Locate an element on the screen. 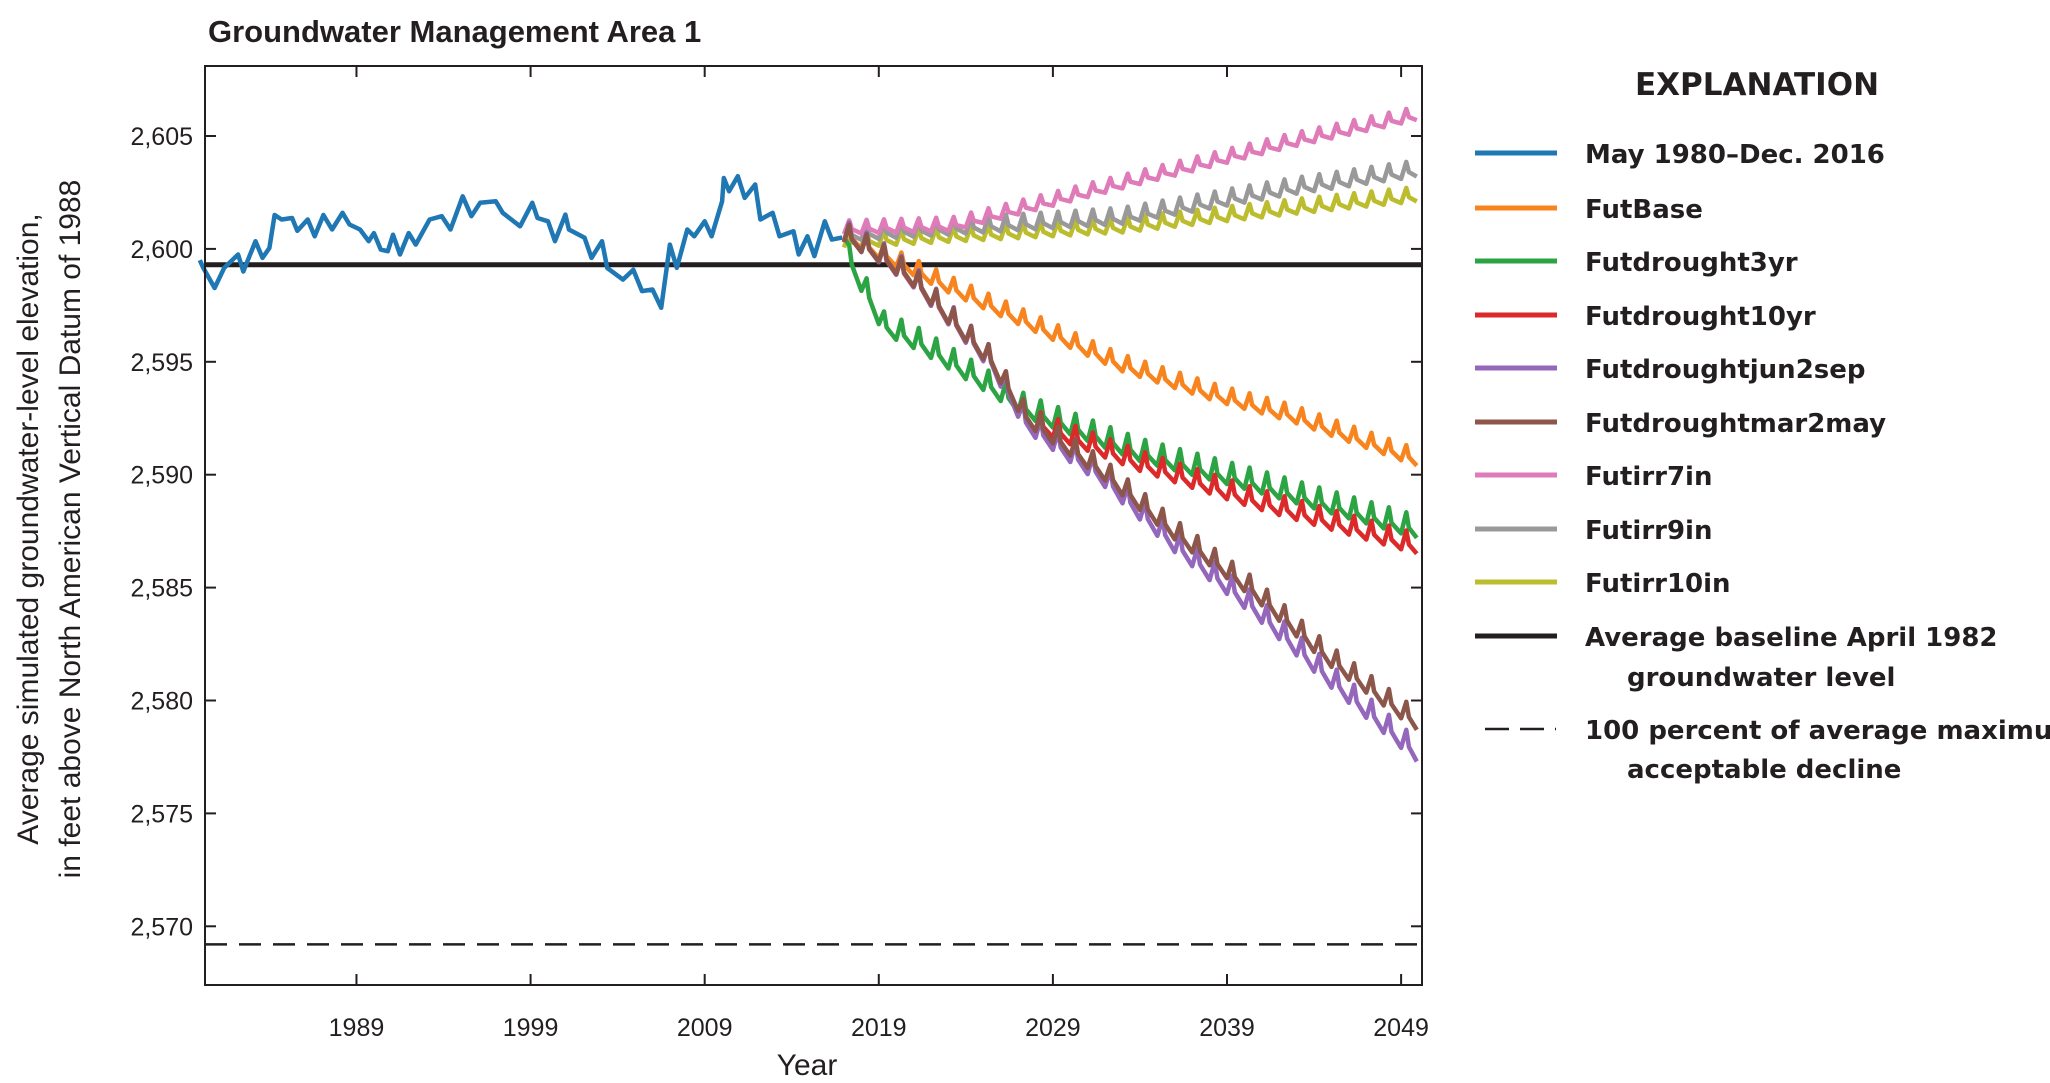  series-line-futbase is located at coordinates (1130, 345).